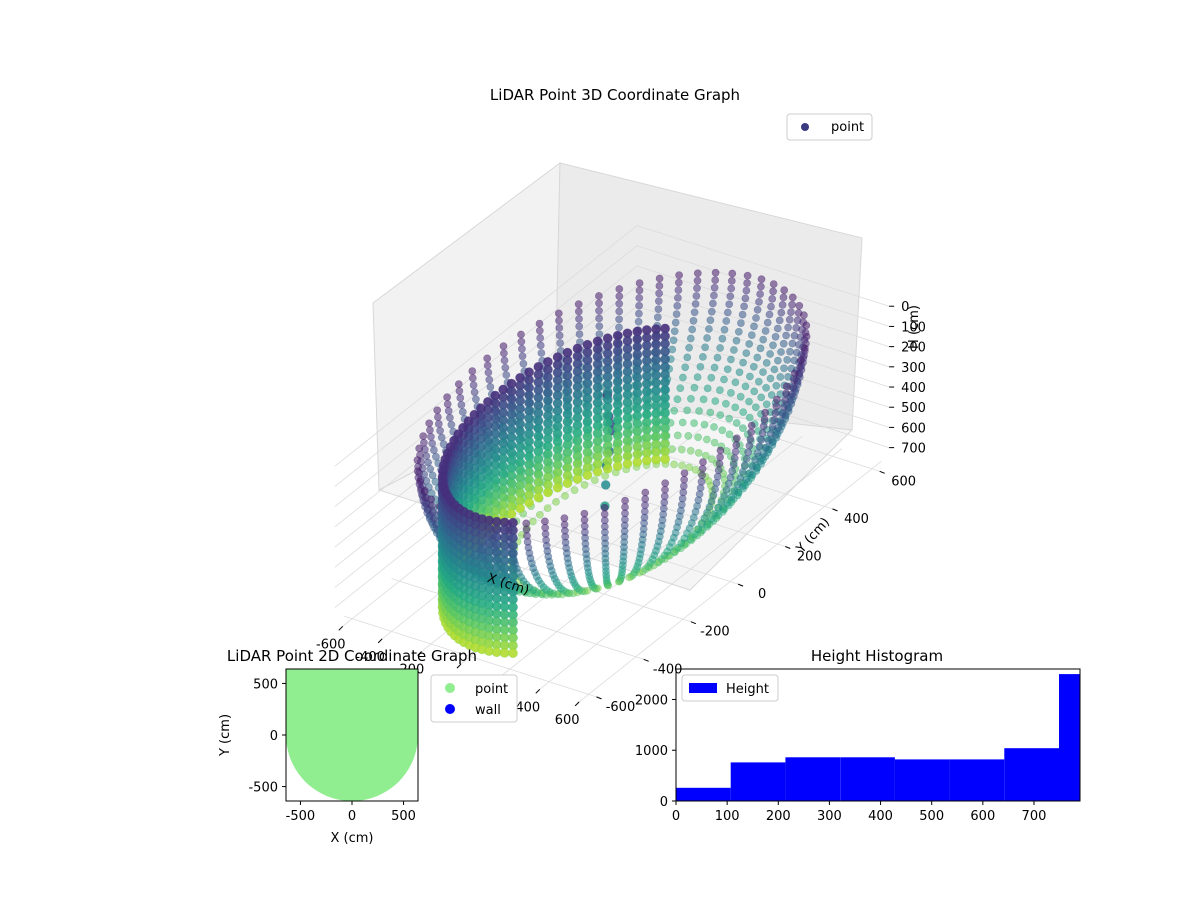 The width and height of the screenshot is (1200, 900). What do you see at coordinates (267, 736) in the screenshot?
I see `chart-2d-y-ticks: -500 0 500` at bounding box center [267, 736].